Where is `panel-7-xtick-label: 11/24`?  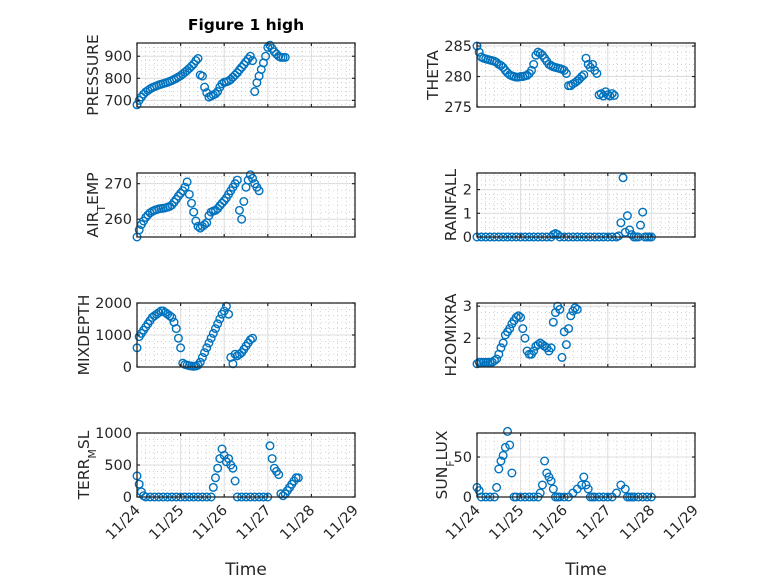
panel-7-xtick-label: 11/24 is located at coordinates (123, 523).